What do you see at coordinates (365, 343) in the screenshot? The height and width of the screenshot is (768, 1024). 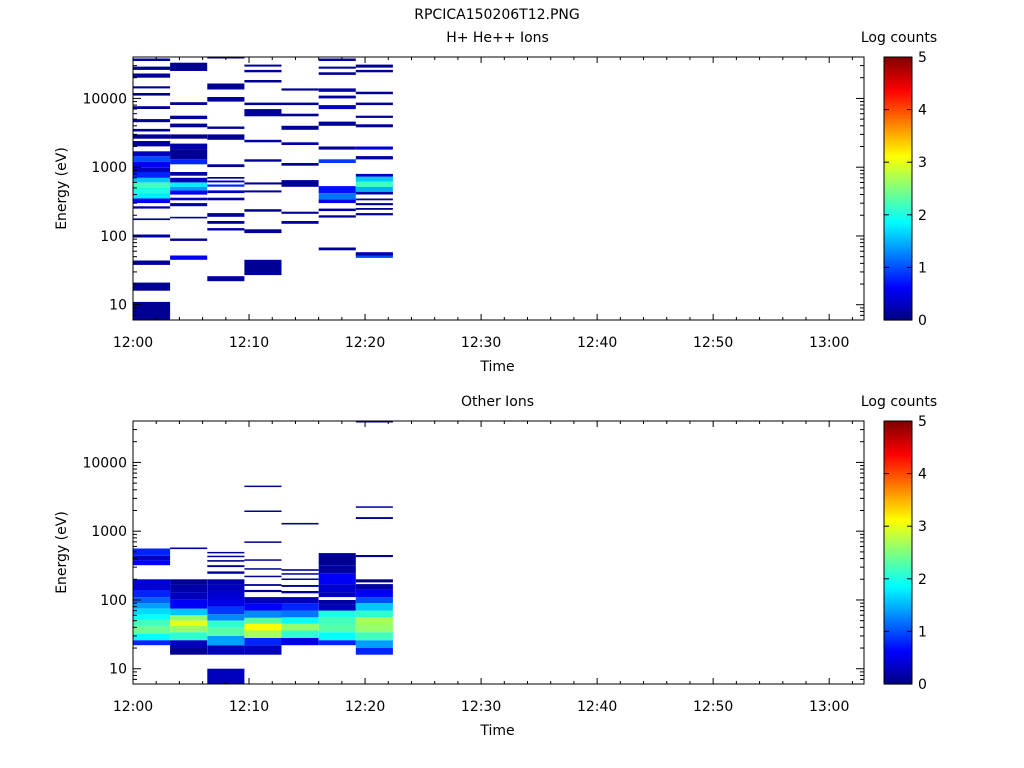 I see `x-tick-label: 12:20` at bounding box center [365, 343].